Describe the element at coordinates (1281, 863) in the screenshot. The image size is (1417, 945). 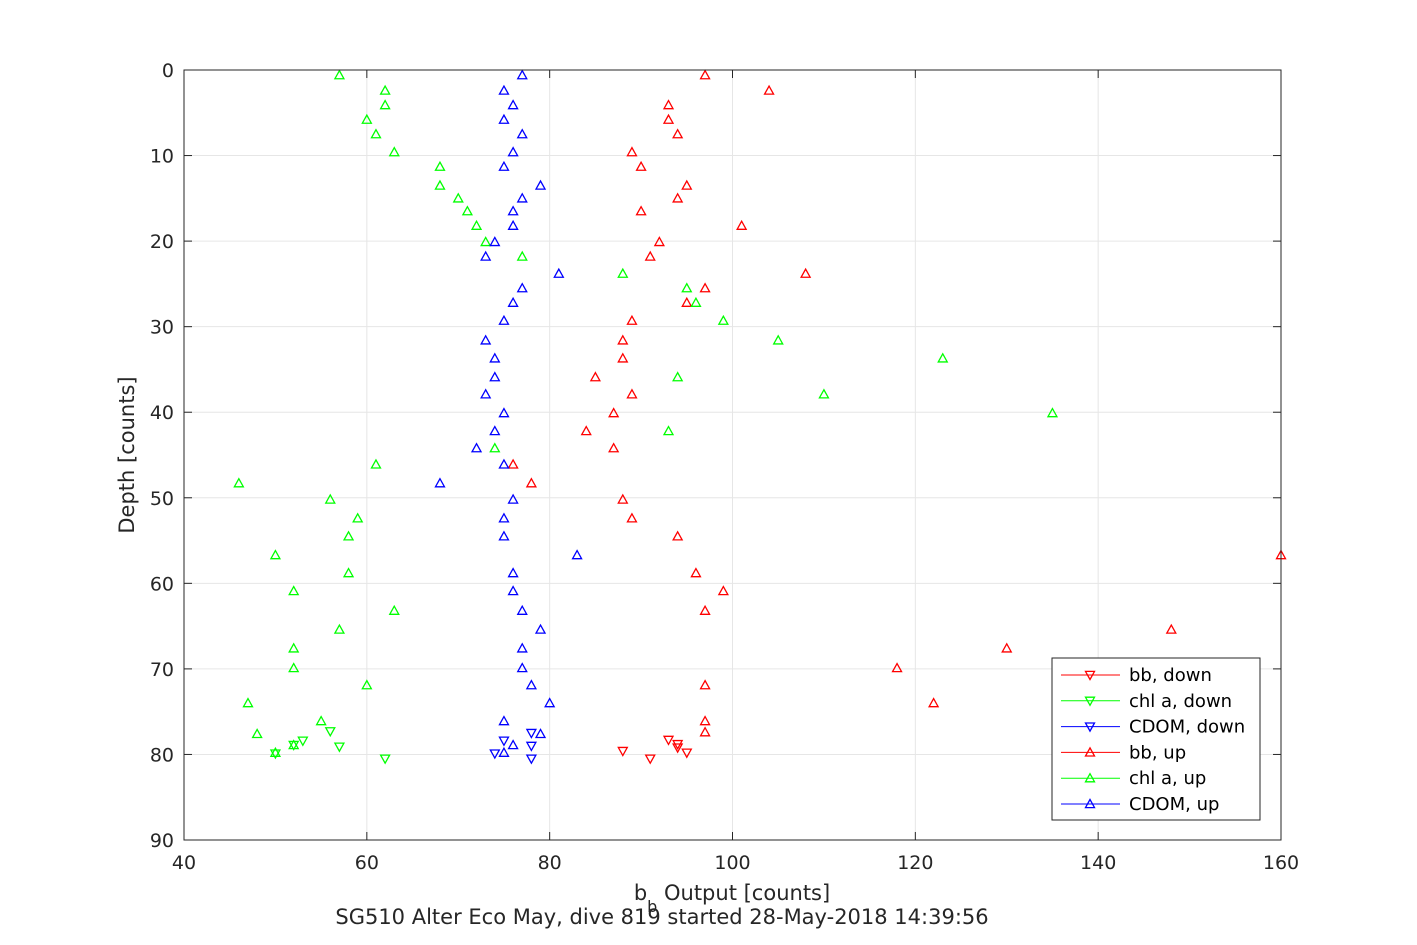
I see `x-tick-label: 160` at that location.